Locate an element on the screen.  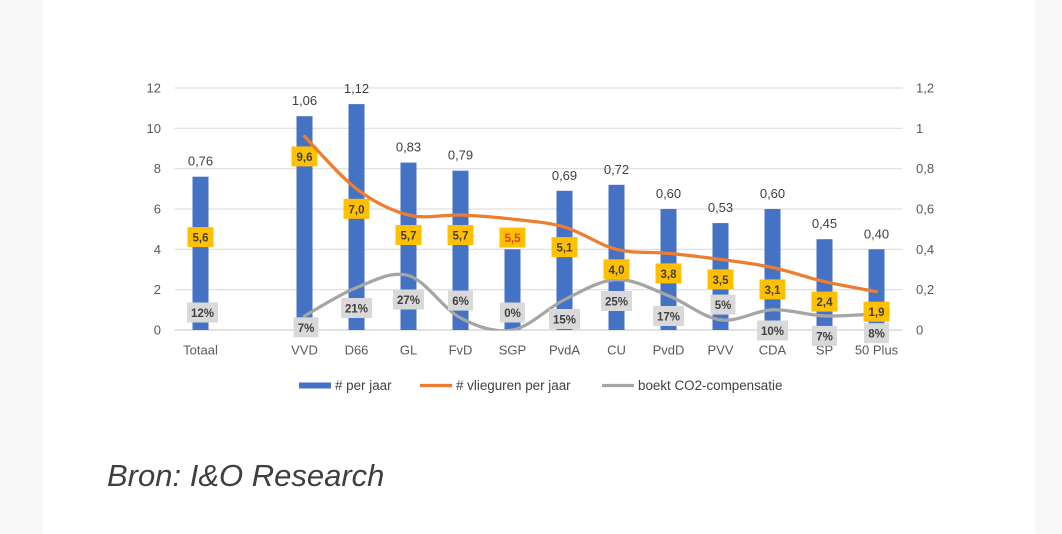
svg-text: 6 is located at coordinates (157, 209).